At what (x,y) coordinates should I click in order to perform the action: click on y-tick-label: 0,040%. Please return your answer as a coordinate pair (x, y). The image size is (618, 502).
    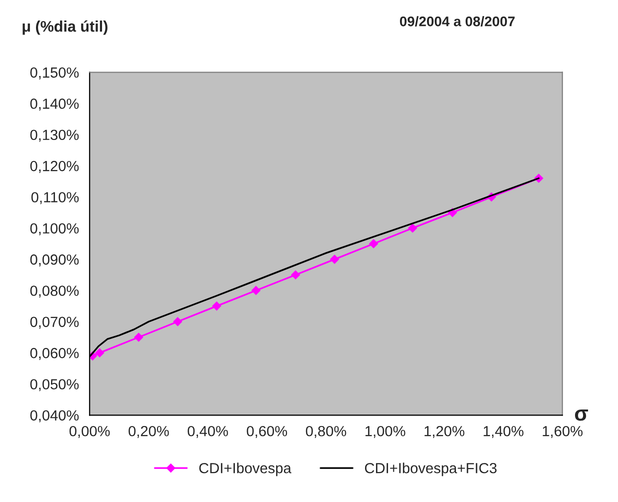
    Looking at the image, I should click on (54, 416).